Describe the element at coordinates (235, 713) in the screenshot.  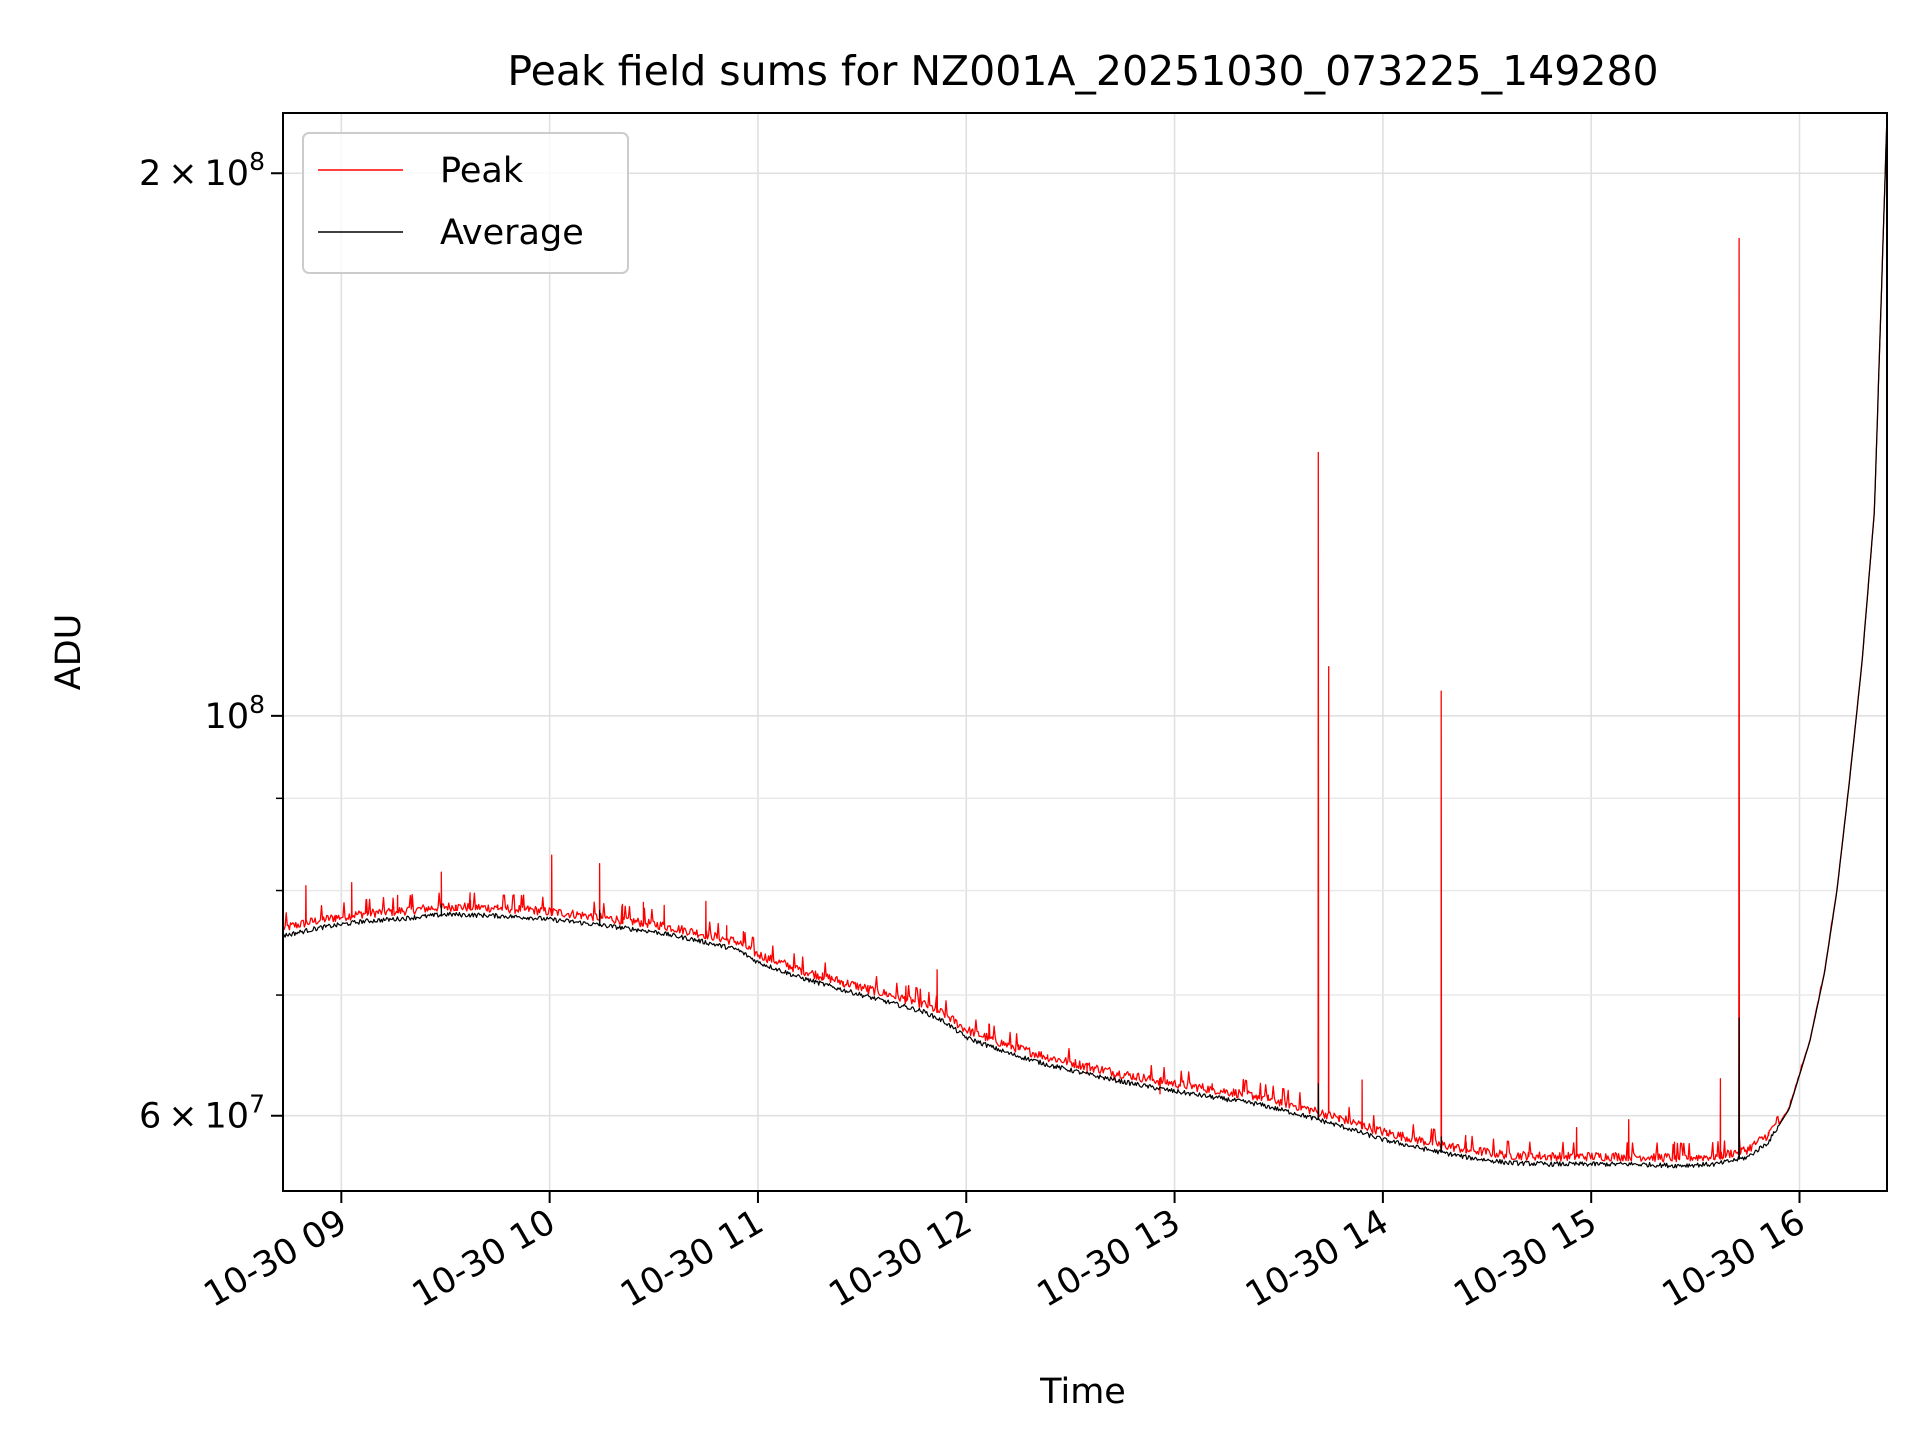
I see `y-tick-label: 108` at that location.